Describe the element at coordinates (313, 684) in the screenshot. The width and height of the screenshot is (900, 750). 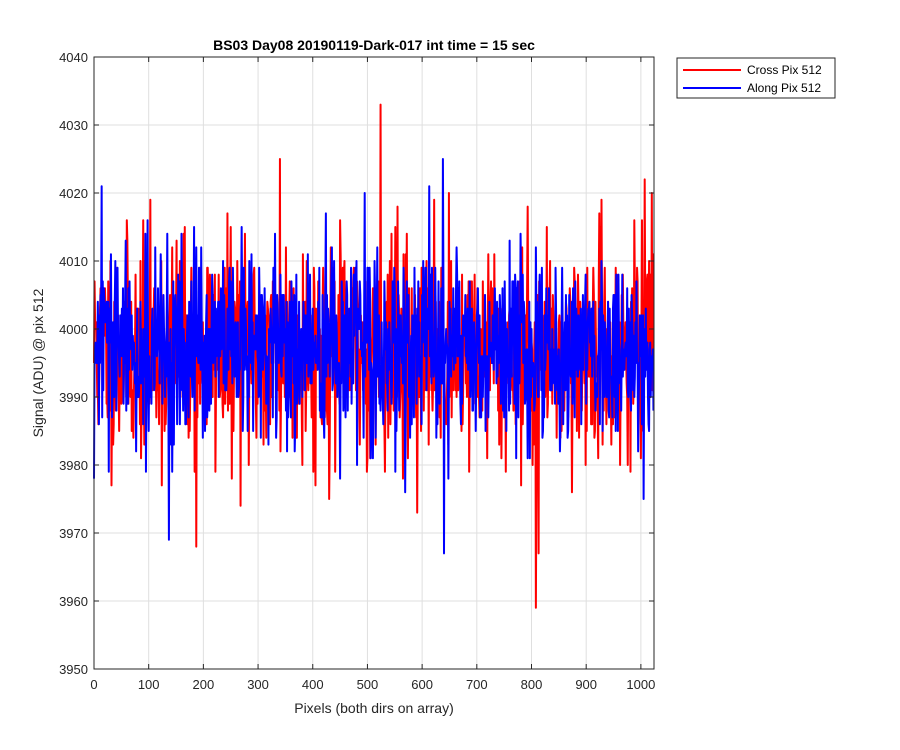
I see `x-tick-label: 400` at that location.